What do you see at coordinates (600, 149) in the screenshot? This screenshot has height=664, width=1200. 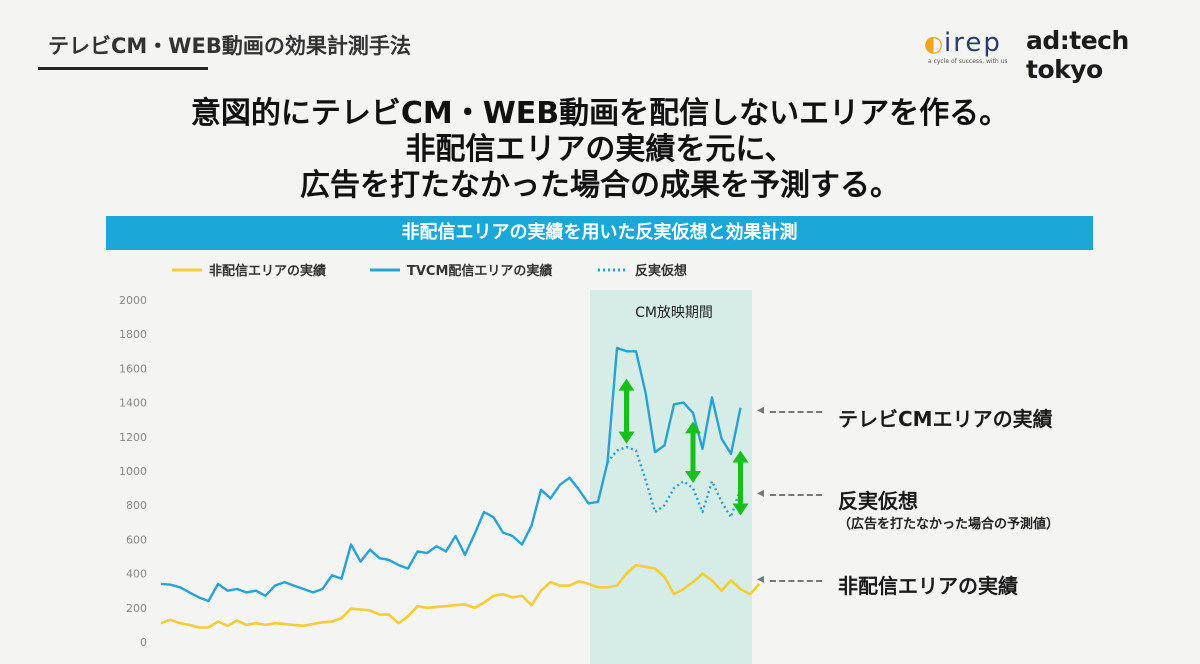 I see `headline-line-2: 非配信エリアの実績を元に、` at bounding box center [600, 149].